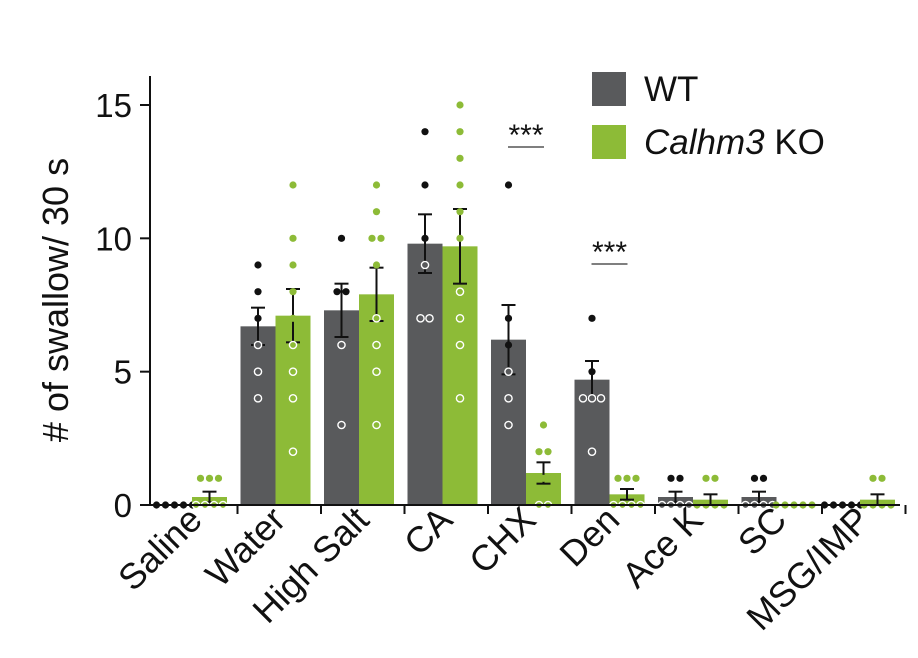 This screenshot has width=918, height=658. Describe the element at coordinates (662, 547) in the screenshot. I see `x-tick-label: Ace K` at that location.